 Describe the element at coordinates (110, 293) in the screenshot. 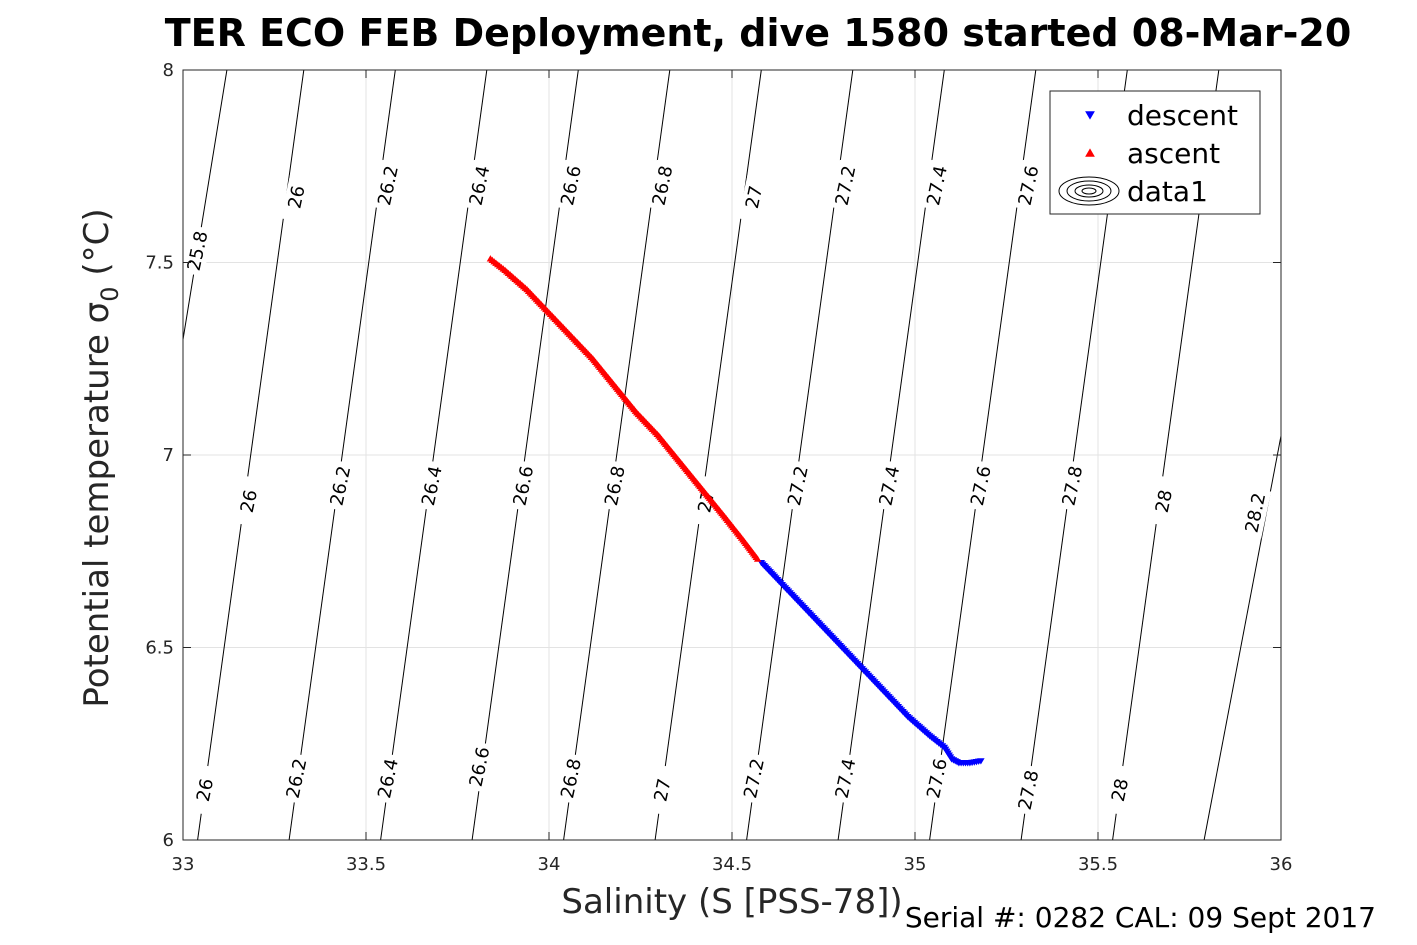

I see `y-axis-label-subscript: 0` at that location.